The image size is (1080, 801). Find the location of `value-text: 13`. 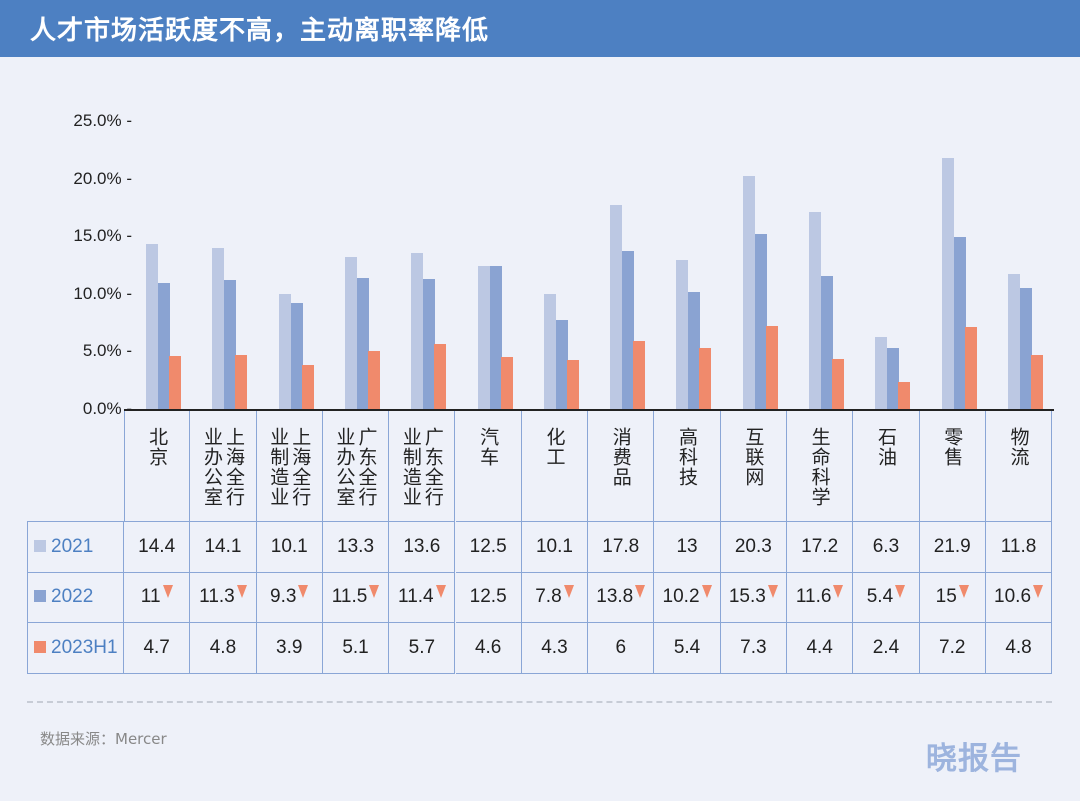

value-text: 13 is located at coordinates (687, 546).